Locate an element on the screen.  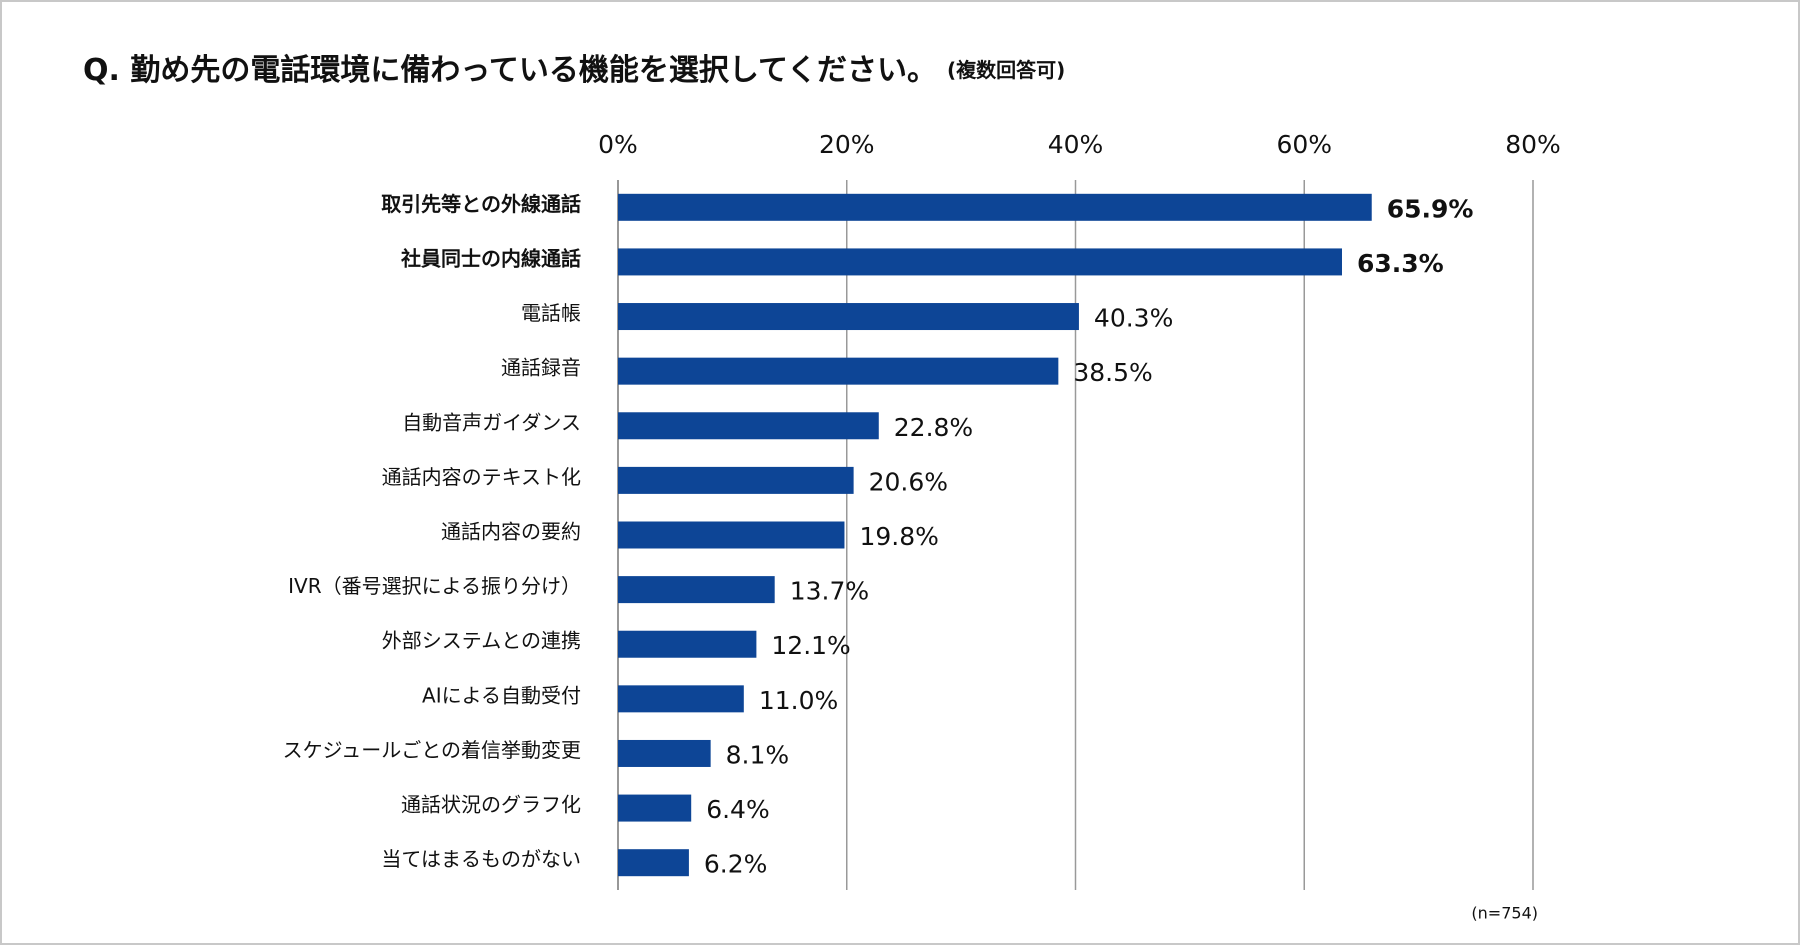
title: Q. 勤め先の電話環境に備わっている機能を選択してください。 is located at coordinates (510, 70).